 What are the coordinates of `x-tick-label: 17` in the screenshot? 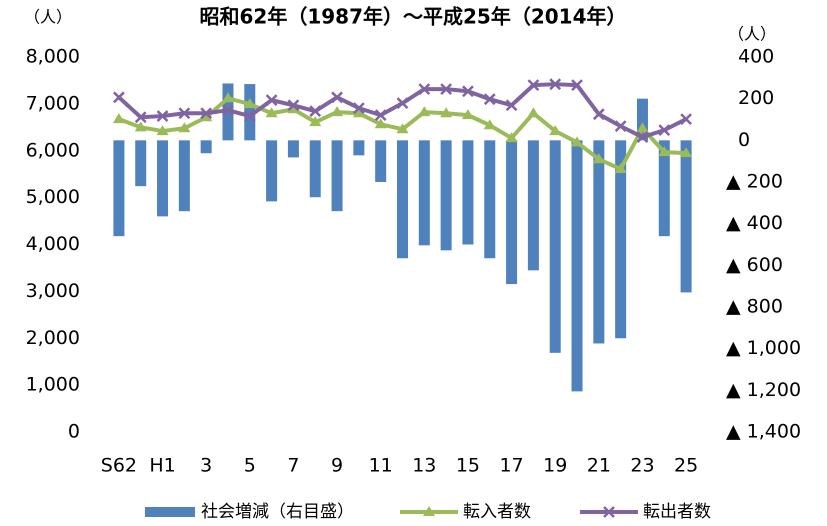 It's located at (511, 466).